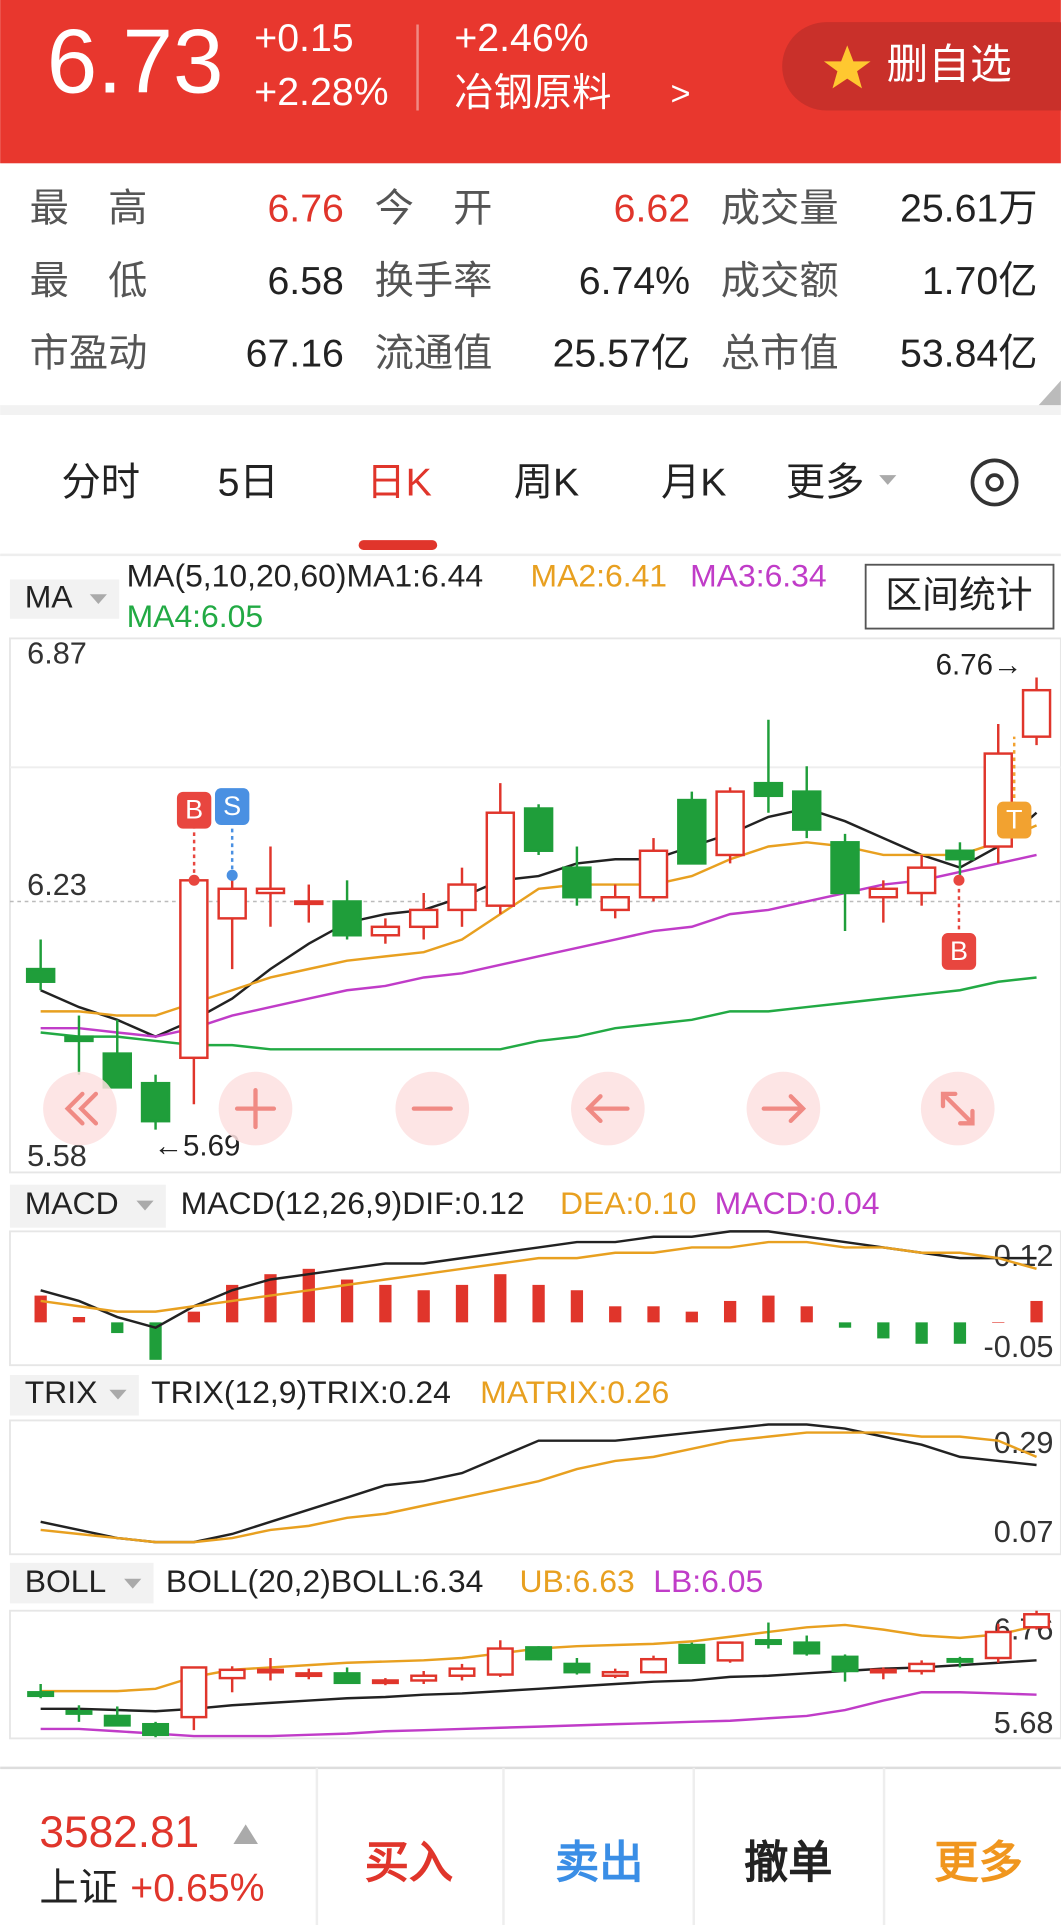 Image resolution: width=1061 pixels, height=1925 pixels. What do you see at coordinates (532, 93) in the screenshot?
I see `sector: 冶钢原料` at bounding box center [532, 93].